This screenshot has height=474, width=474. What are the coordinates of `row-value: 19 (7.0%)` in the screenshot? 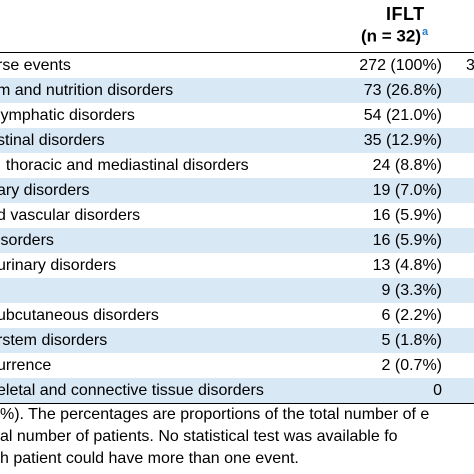 It's located at (407, 190).